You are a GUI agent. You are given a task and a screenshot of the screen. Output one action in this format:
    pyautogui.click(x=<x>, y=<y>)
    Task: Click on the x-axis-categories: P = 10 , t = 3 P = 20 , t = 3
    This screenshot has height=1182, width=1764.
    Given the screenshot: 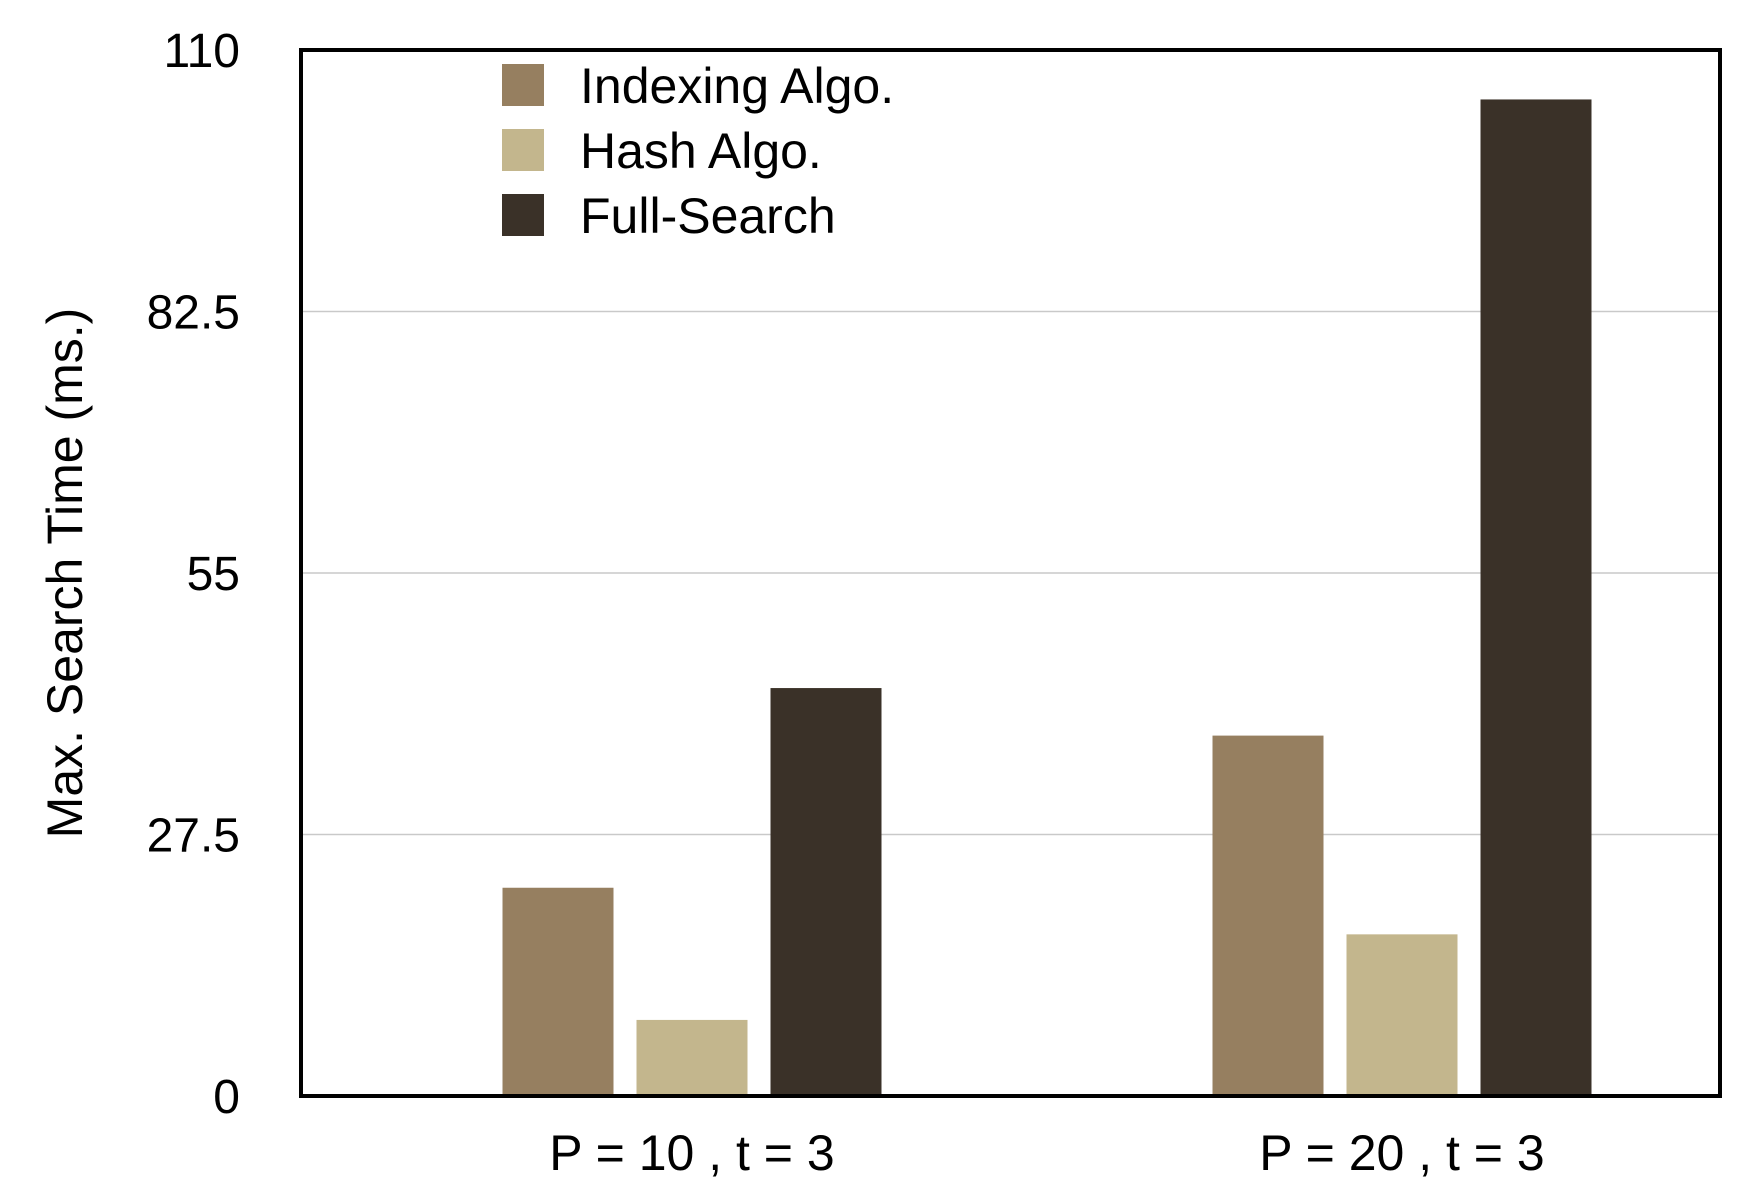 What is the action you would take?
    pyautogui.click(x=1046, y=1153)
    